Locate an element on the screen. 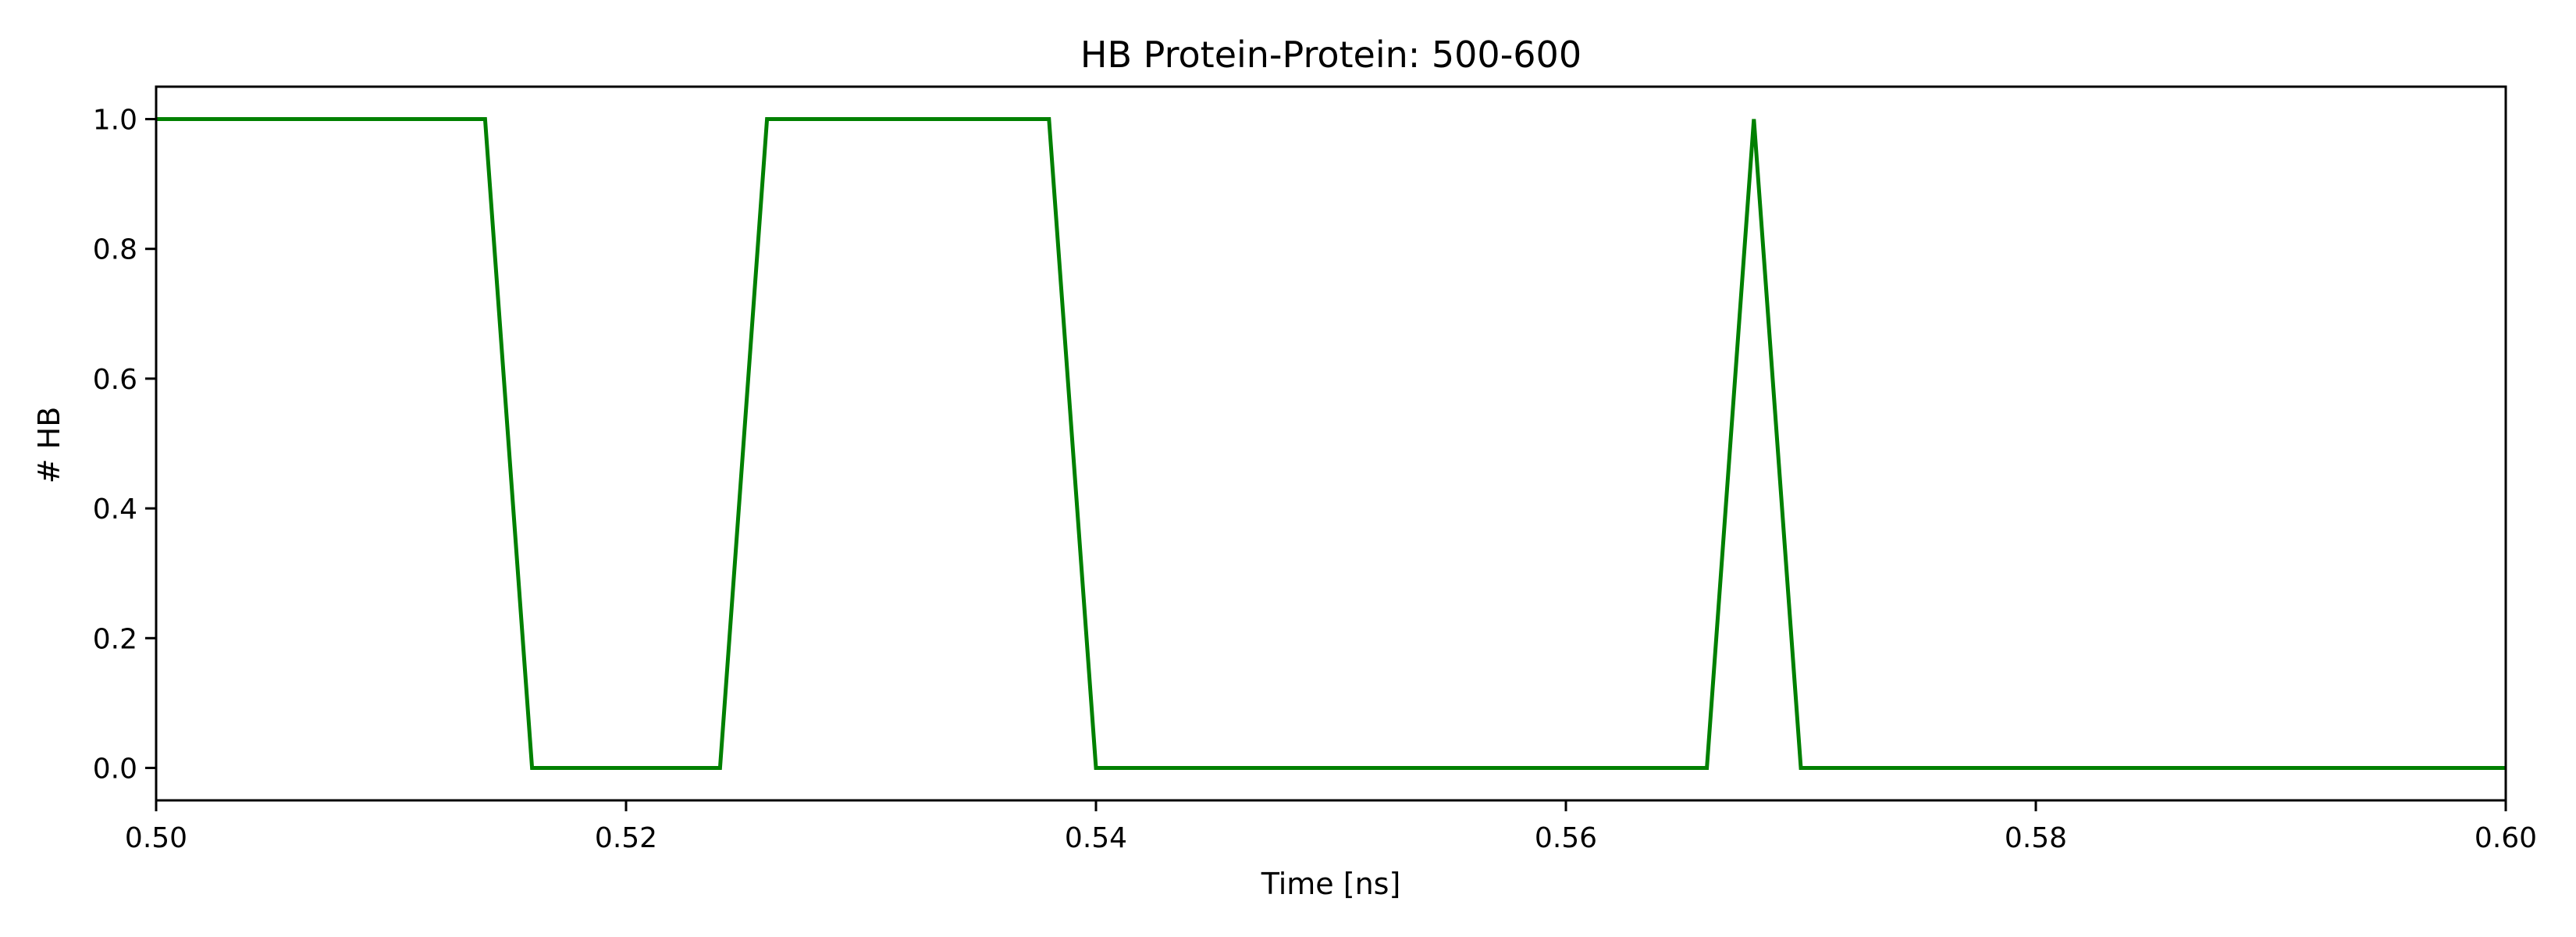 This screenshot has height=937, width=2576. x-tick-label: 0.60 is located at coordinates (2506, 838).